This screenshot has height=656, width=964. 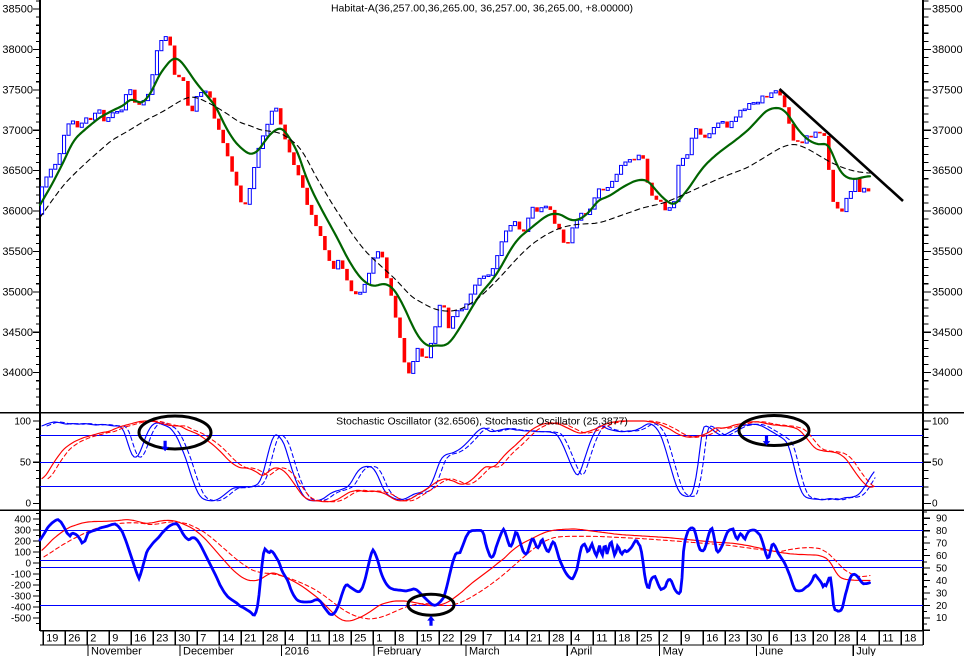 I want to click on svg-text: 60, so click(x=942, y=556).